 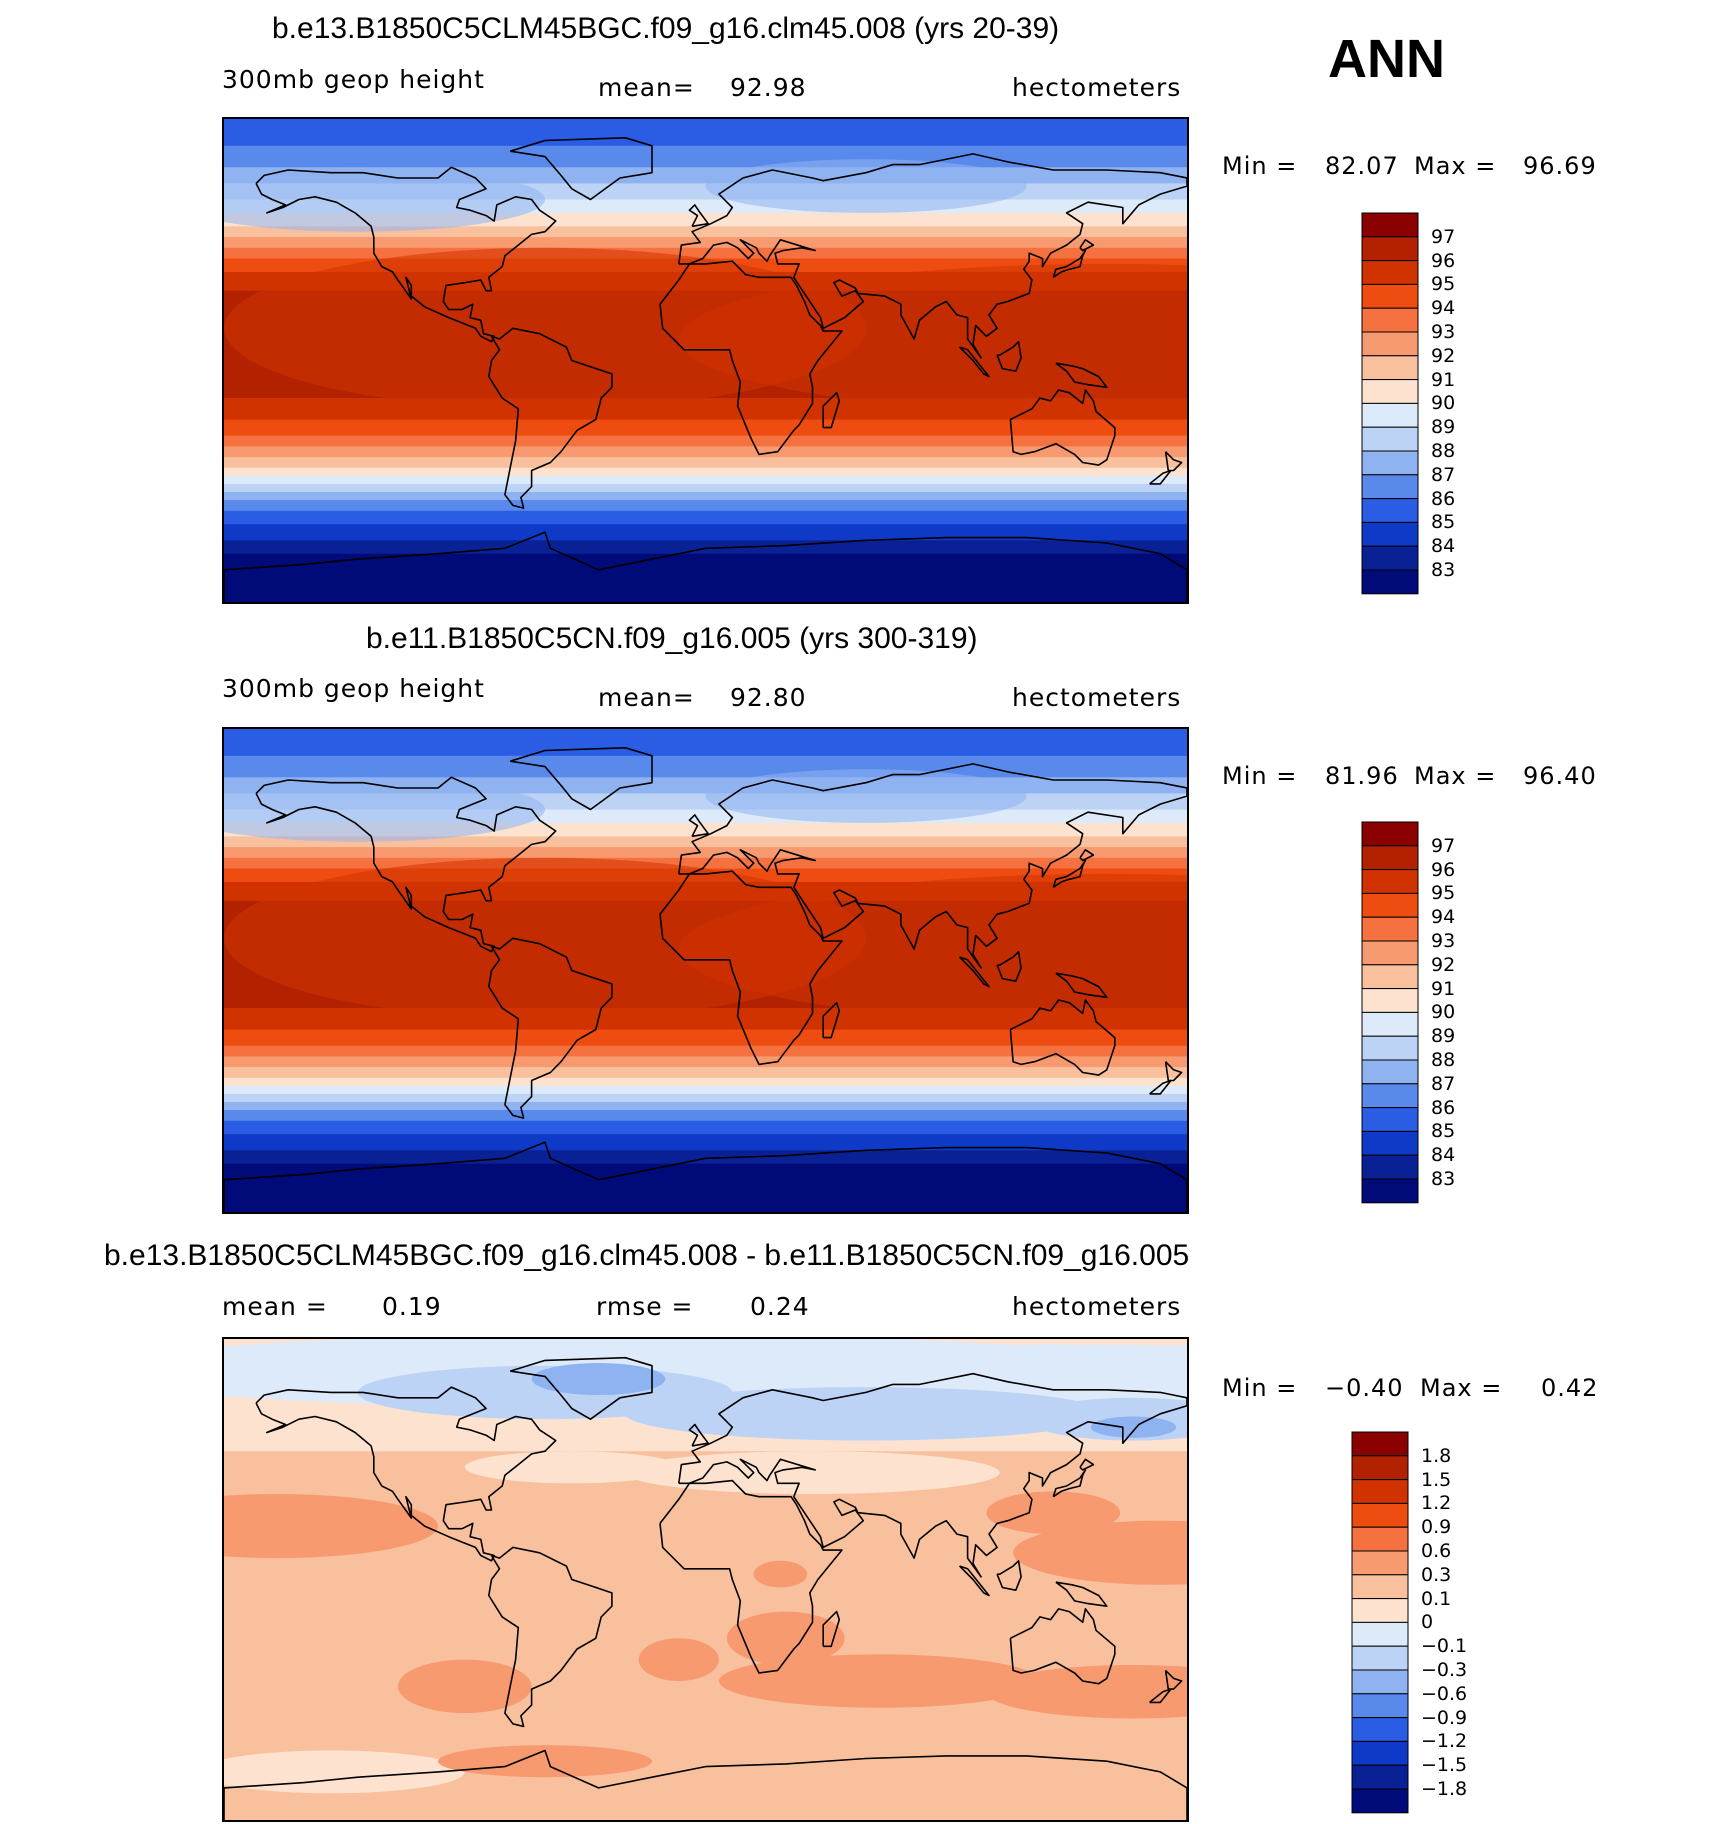 What do you see at coordinates (1443, 379) in the screenshot?
I see `colorbar-tick-label: 91` at bounding box center [1443, 379].